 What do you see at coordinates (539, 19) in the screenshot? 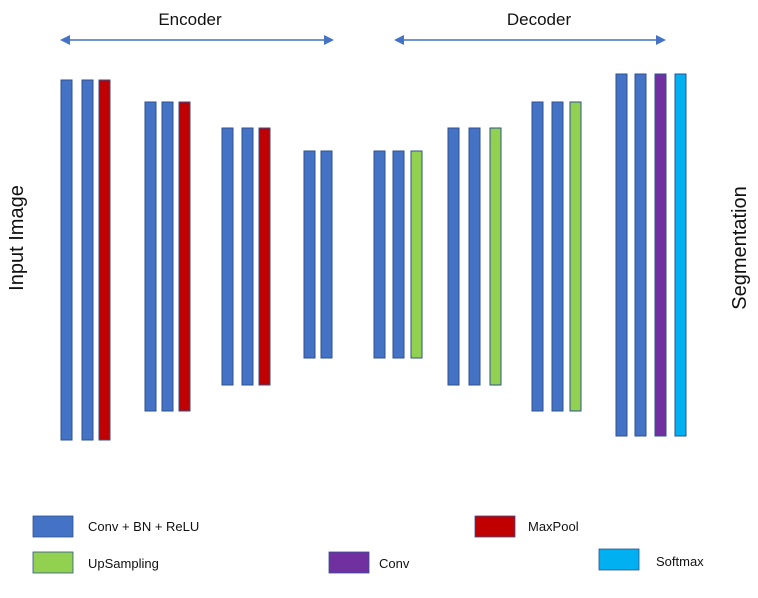
I see `decoder-label: Decoder` at bounding box center [539, 19].